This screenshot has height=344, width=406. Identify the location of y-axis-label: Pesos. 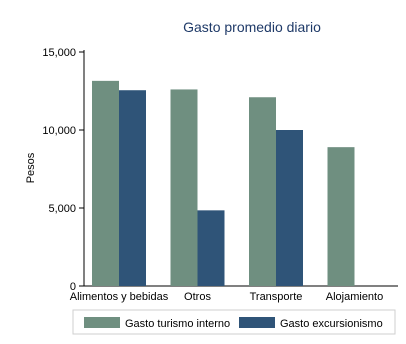
(31, 167).